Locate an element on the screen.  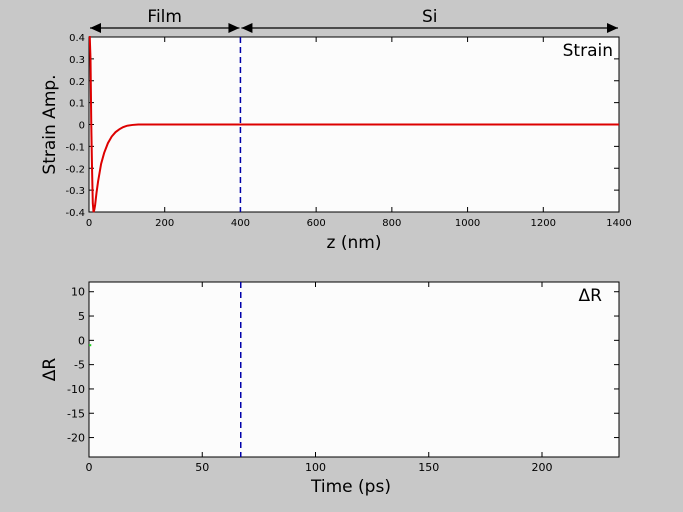
film-arrow-head-left is located at coordinates (95, 28).